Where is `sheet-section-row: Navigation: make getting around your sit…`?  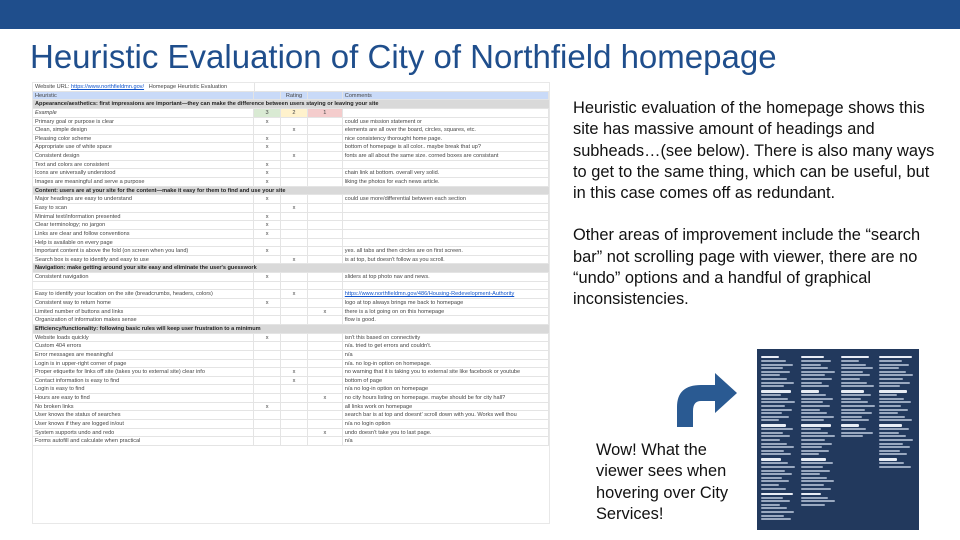 sheet-section-row: Navigation: make getting around your sit… is located at coordinates (291, 269).